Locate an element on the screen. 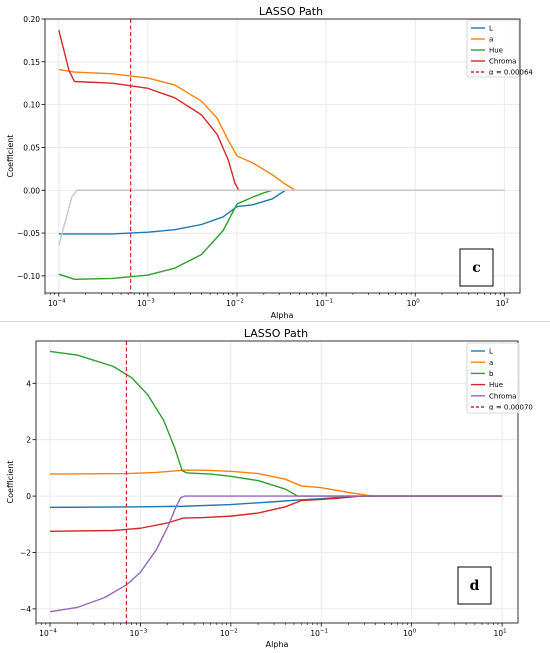 The height and width of the screenshot is (653, 550). panel-label-c: c is located at coordinates (476, 267).